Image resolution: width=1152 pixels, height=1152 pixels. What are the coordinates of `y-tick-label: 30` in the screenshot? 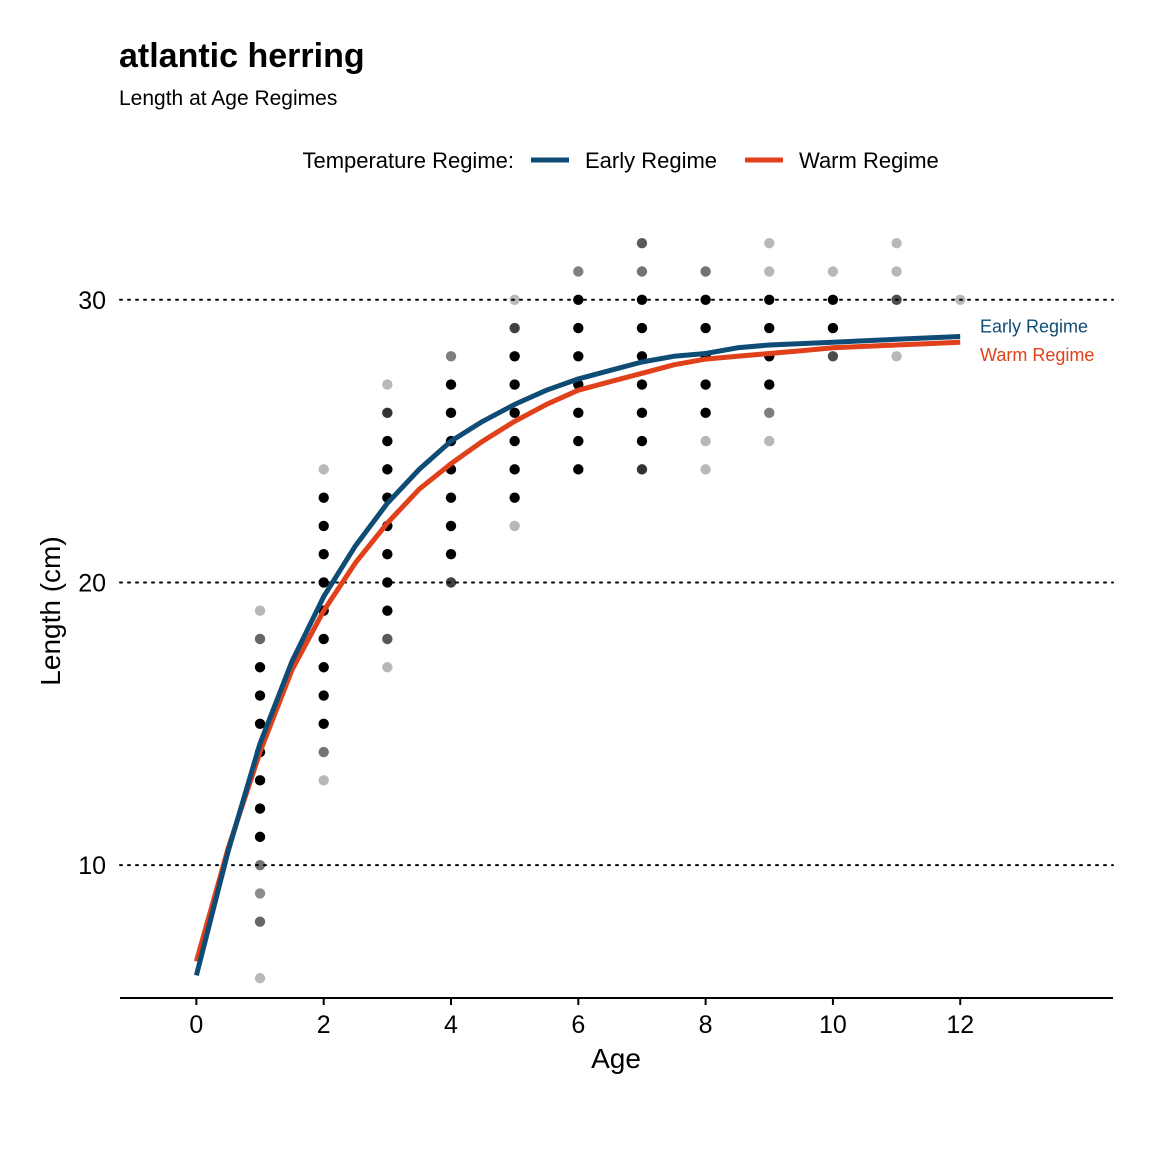 It's located at (92, 301).